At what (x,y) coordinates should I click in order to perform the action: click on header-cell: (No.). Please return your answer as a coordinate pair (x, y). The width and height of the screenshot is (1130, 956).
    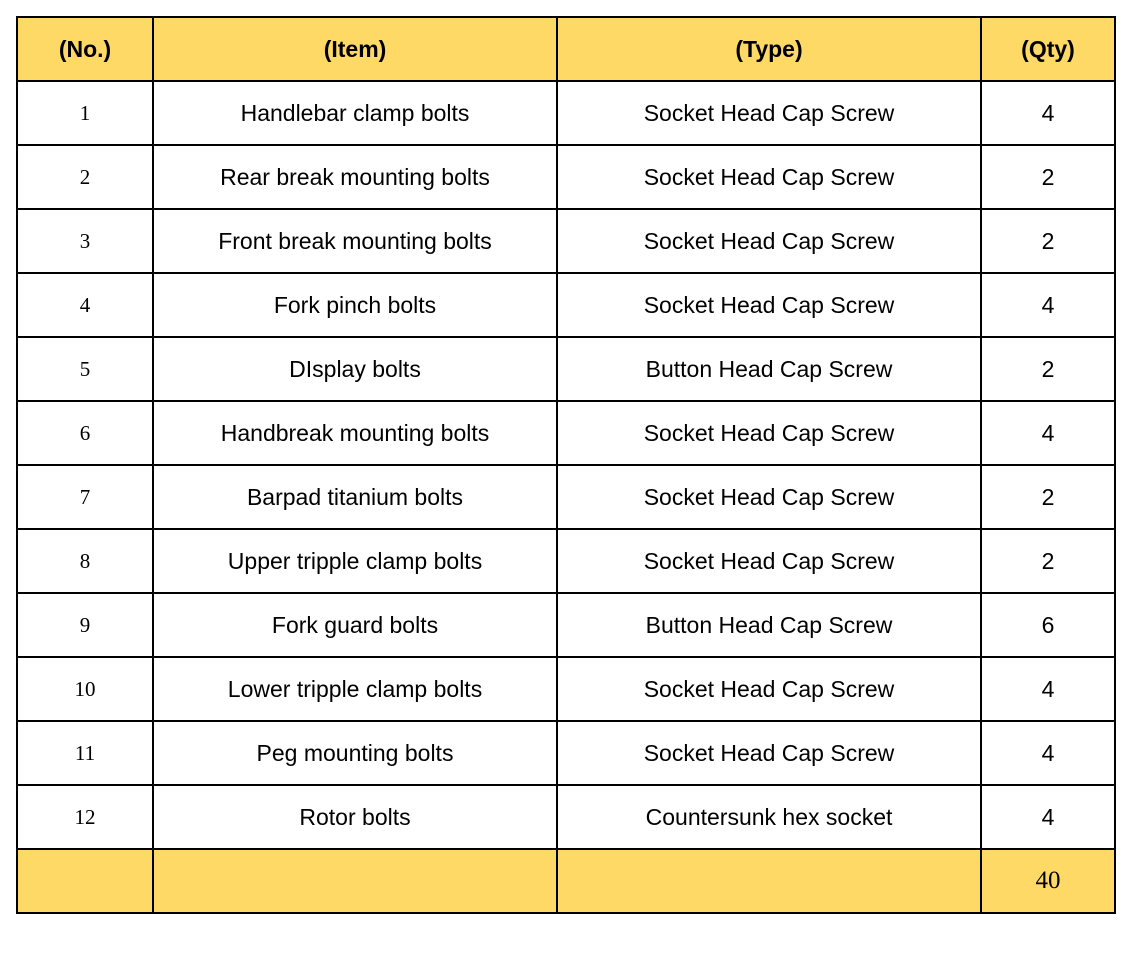
    Looking at the image, I should click on (85, 49).